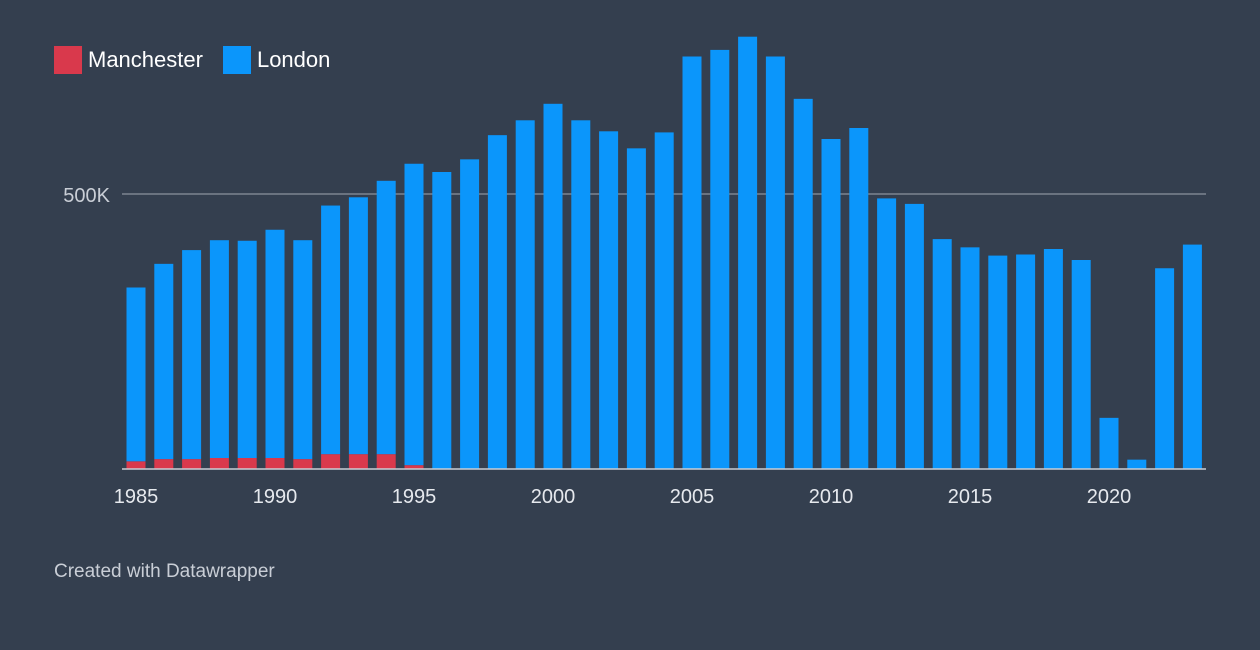 This screenshot has width=1260, height=650. Describe the element at coordinates (720, 259) in the screenshot. I see `bar-london-2006` at that location.